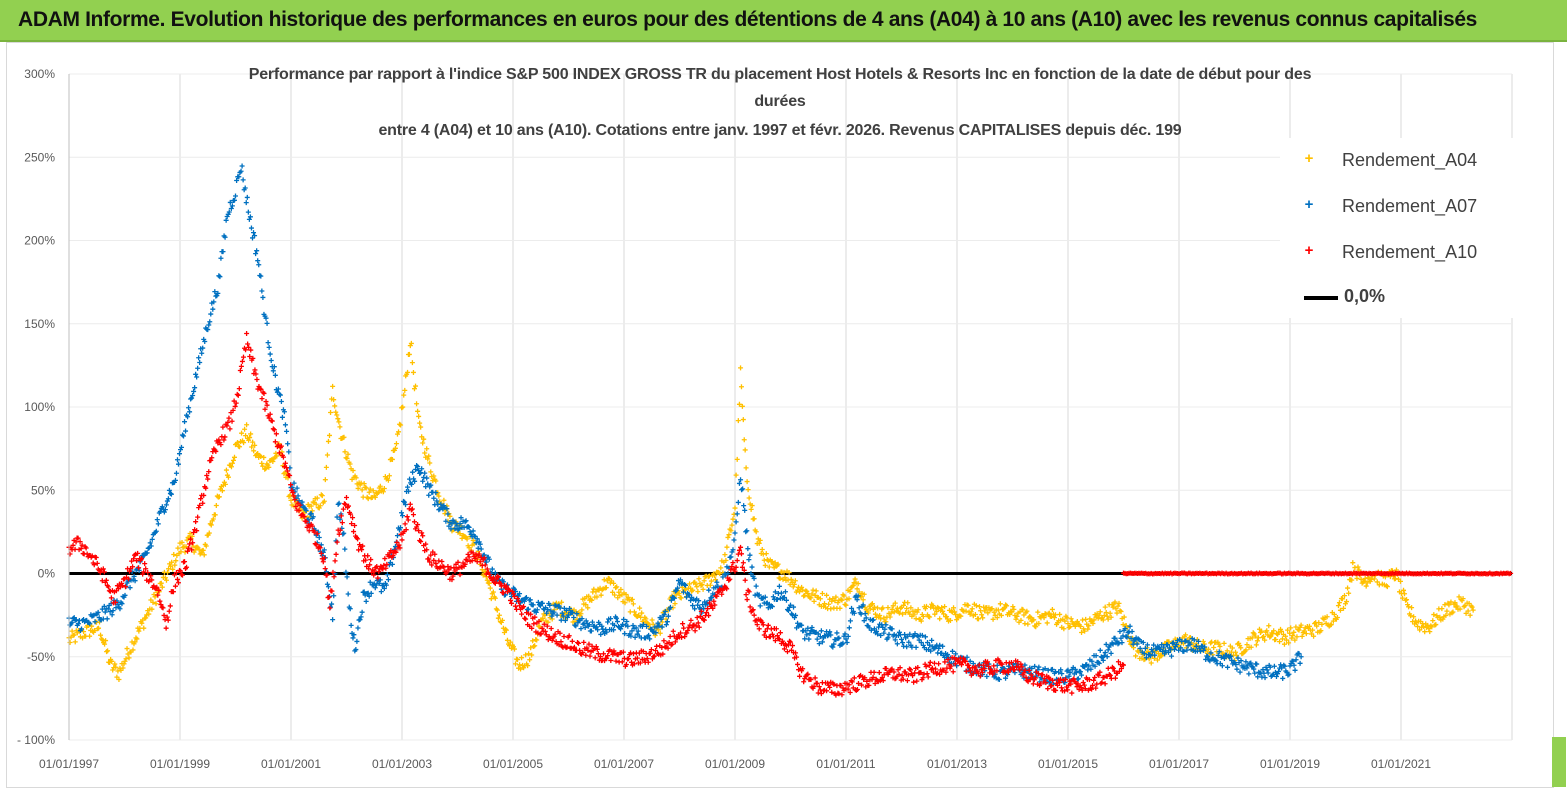 This screenshot has height=790, width=1567. Describe the element at coordinates (39, 241) in the screenshot. I see `y-tick-label: 200%` at that location.